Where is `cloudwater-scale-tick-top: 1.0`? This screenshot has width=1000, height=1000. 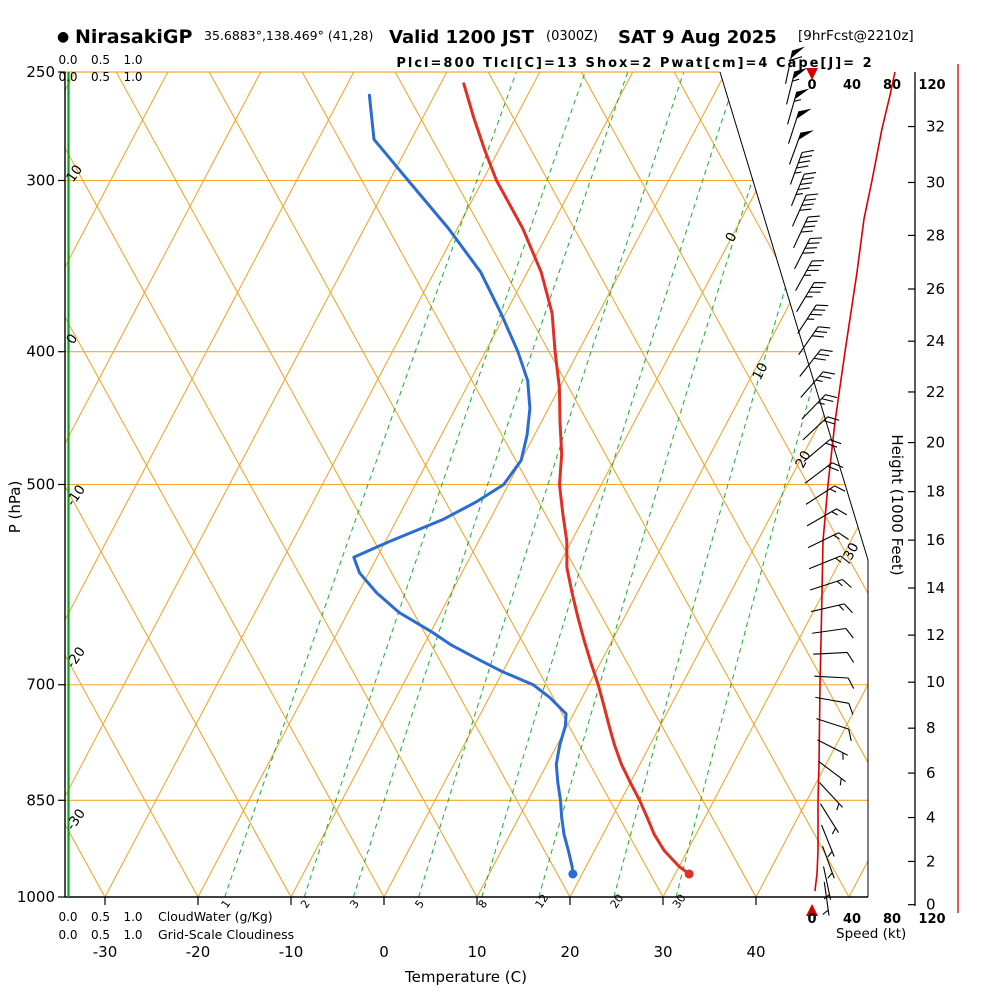 cloudwater-scale-tick-top: 1.0 is located at coordinates (132, 60).